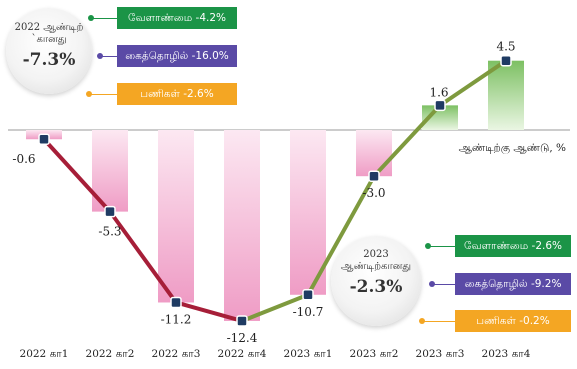 This screenshot has width=577, height=369. I want to click on x-tick-label-3: 2022 கா3, so click(176, 354).